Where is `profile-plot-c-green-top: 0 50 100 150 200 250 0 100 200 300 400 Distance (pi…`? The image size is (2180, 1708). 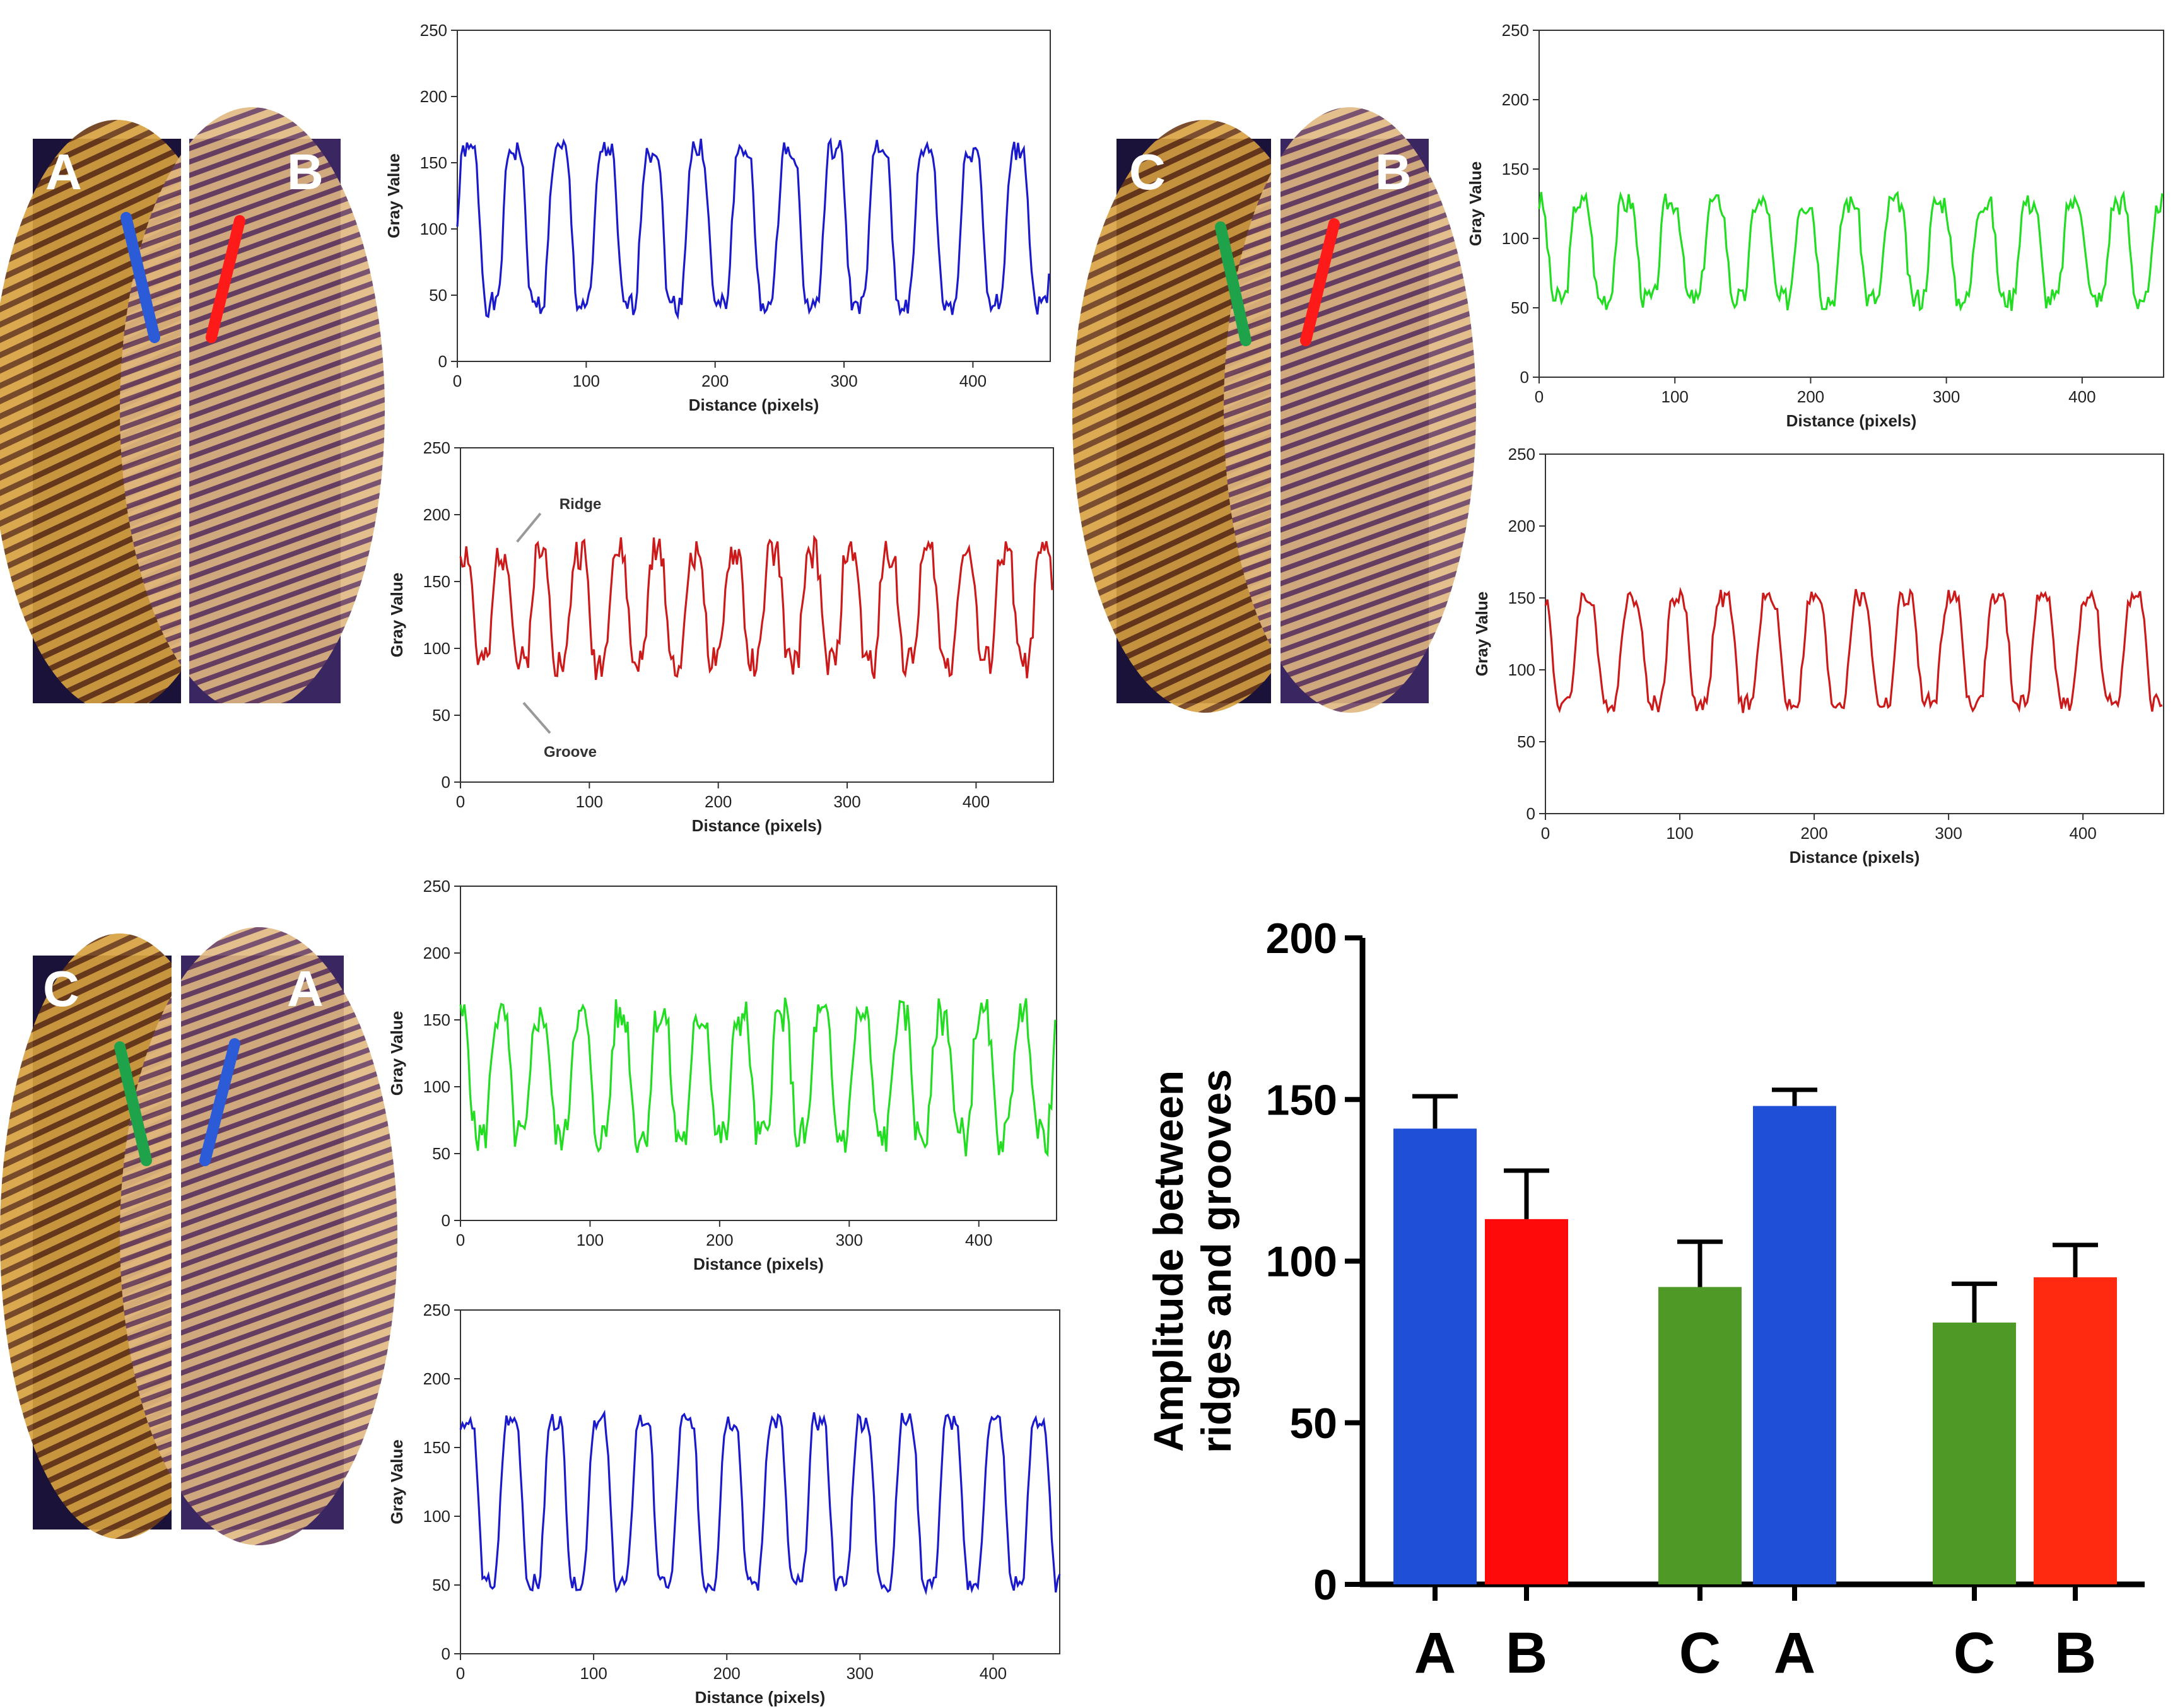 profile-plot-c-green-top: 0 50 100 150 200 250 0 100 200 300 400 Distance (pi… is located at coordinates (1815, 226).